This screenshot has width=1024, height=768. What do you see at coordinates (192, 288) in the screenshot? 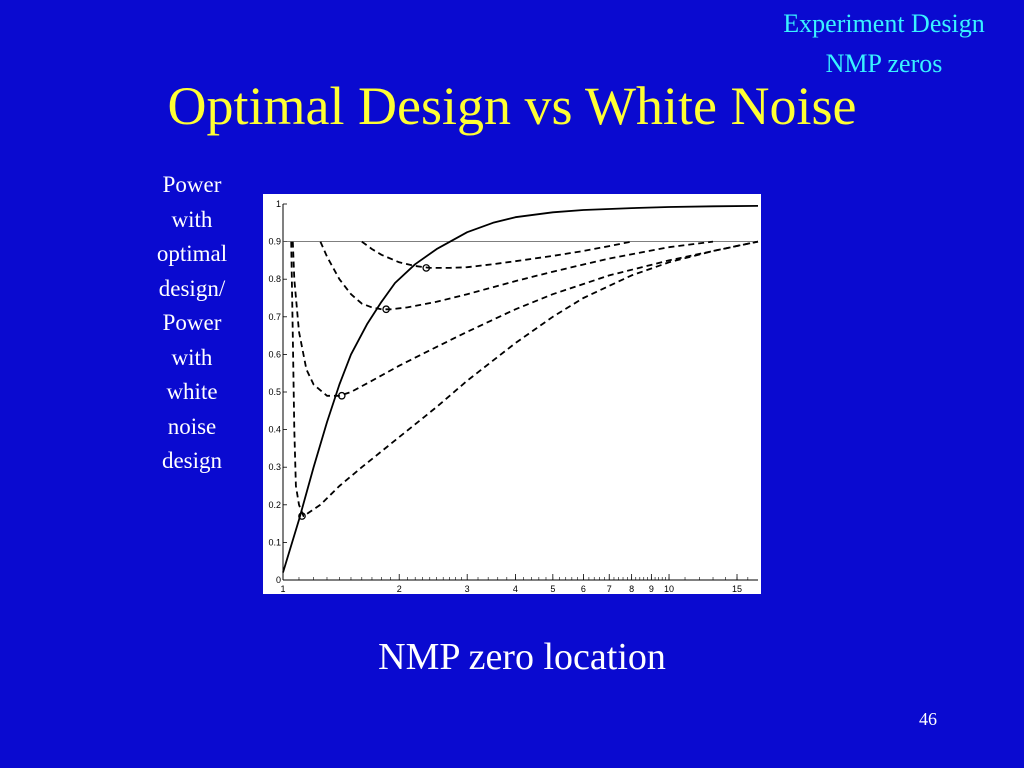
I see `y-axis-label-line: design/` at bounding box center [192, 288].